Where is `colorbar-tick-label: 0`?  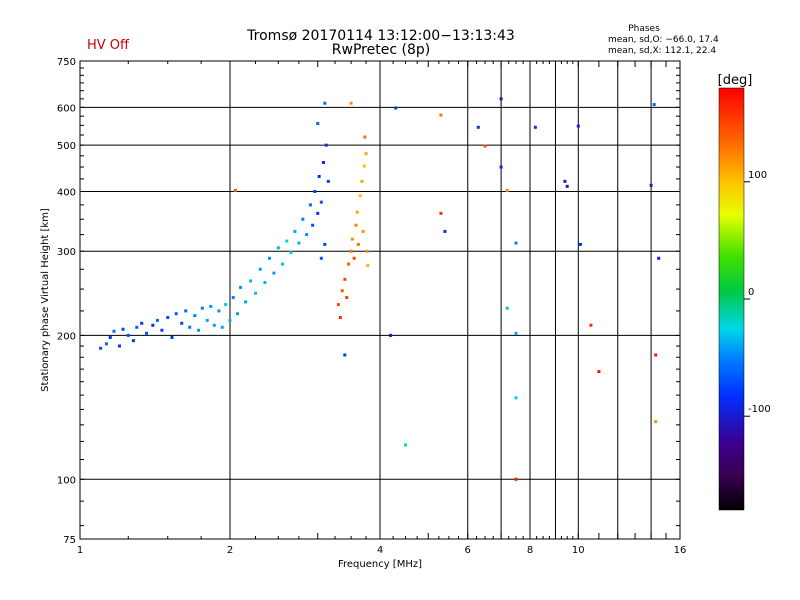 colorbar-tick-label: 0 is located at coordinates (751, 292).